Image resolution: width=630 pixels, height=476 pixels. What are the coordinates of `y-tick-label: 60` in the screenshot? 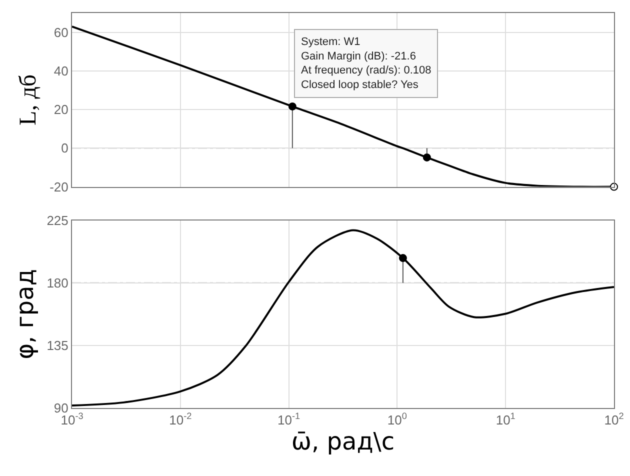 It's located at (61, 32).